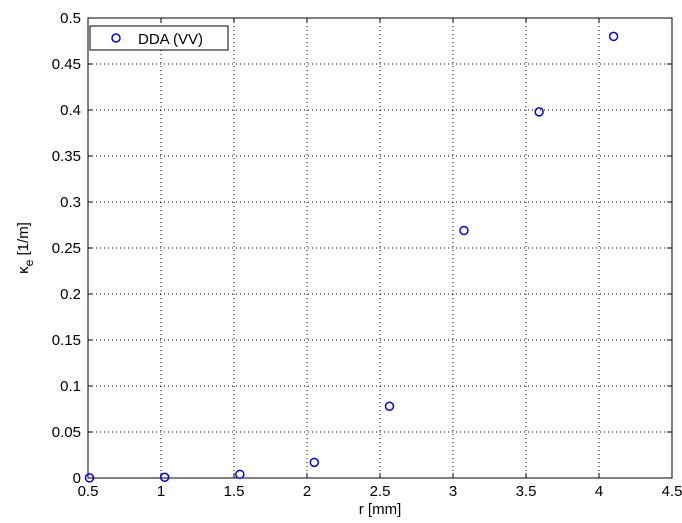 This screenshot has width=682, height=523. Describe the element at coordinates (66, 64) in the screenshot. I see `y-tick-label: 0.45` at that location.